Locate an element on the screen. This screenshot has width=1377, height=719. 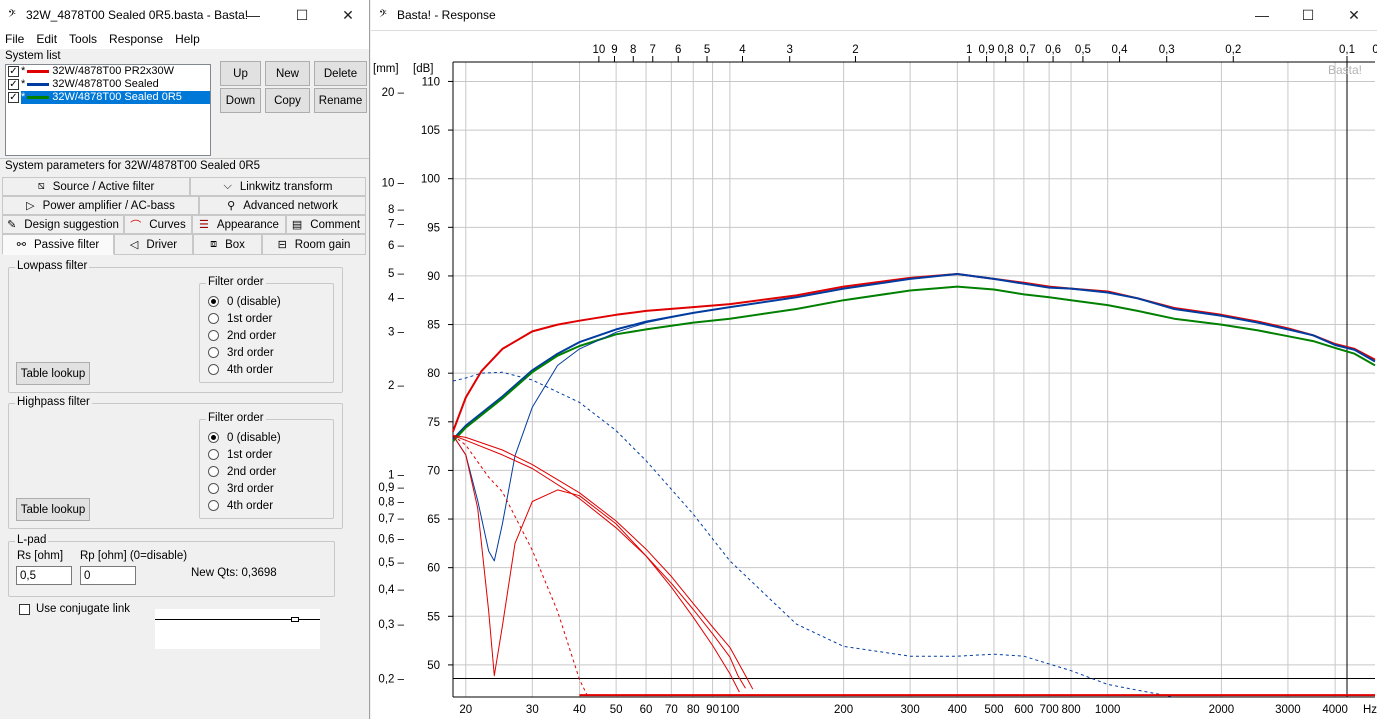
db-tick-label: 70 is located at coordinates (433, 471).